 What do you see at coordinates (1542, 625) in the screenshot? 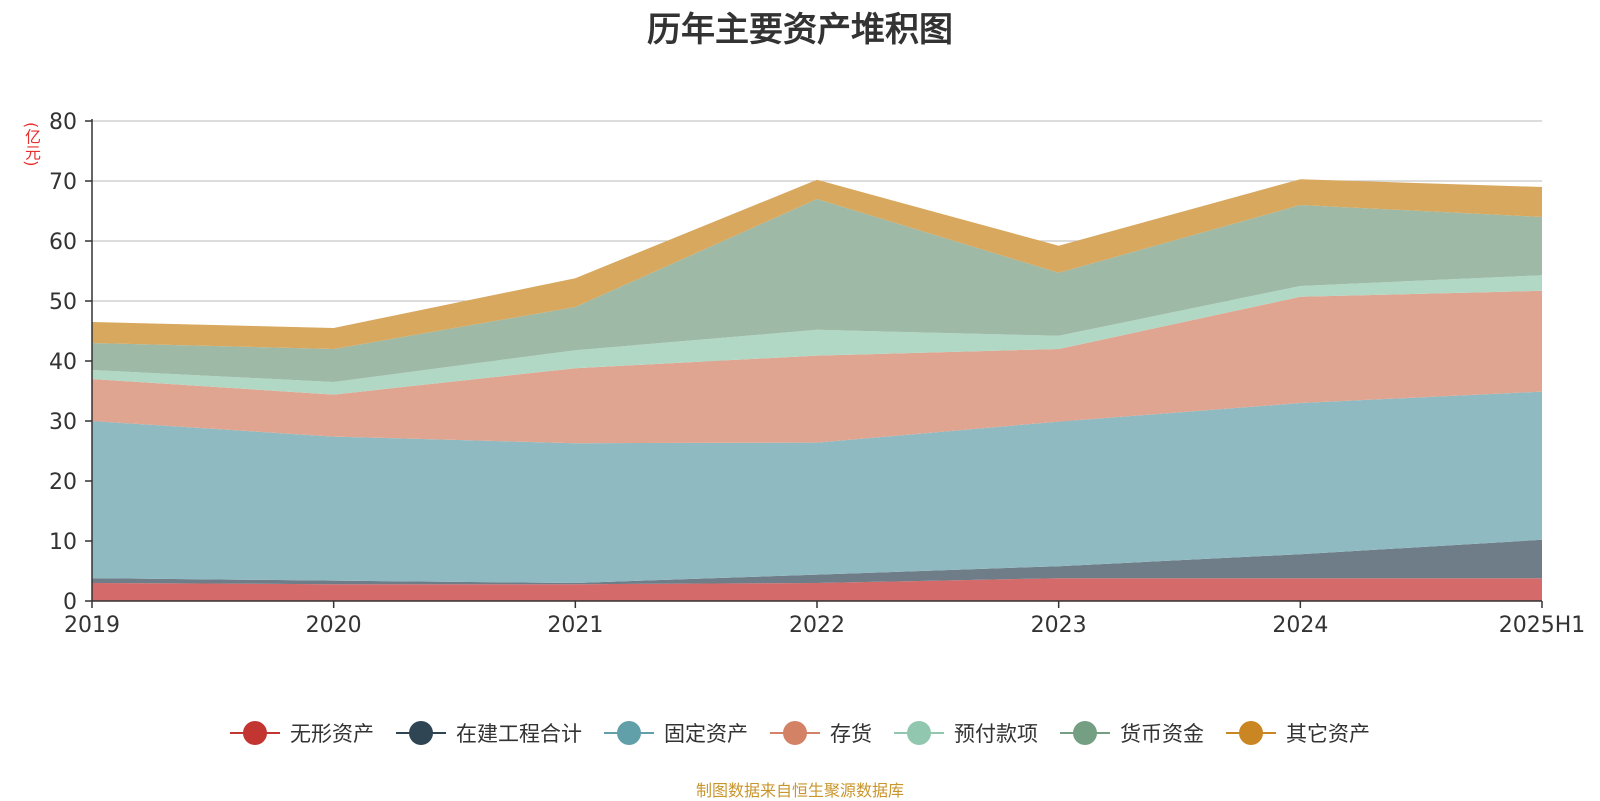
I see `x-tick-label: 2025H1` at bounding box center [1542, 625].